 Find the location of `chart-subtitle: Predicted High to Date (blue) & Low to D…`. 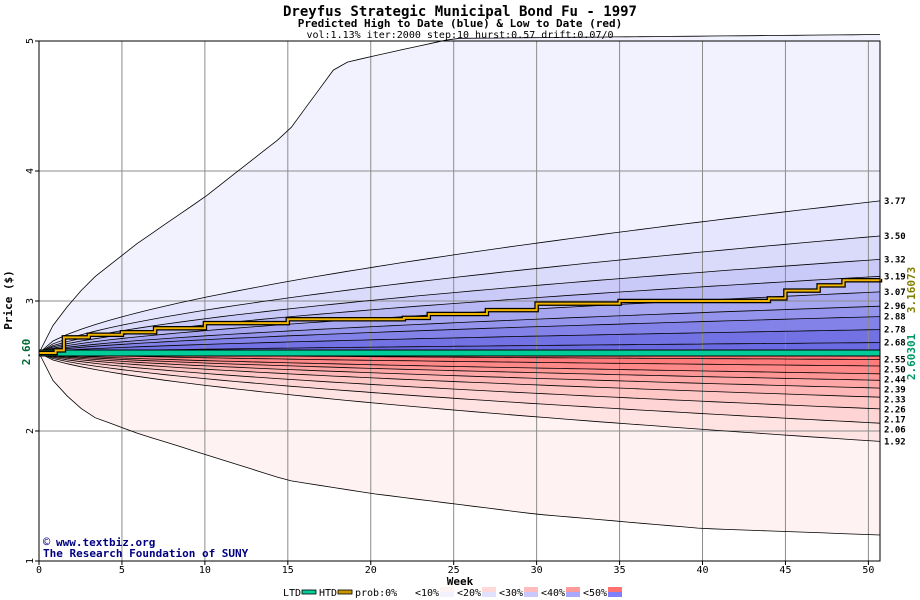

chart-subtitle: Predicted High to Date (blue) & Low to D… is located at coordinates (460, 23).